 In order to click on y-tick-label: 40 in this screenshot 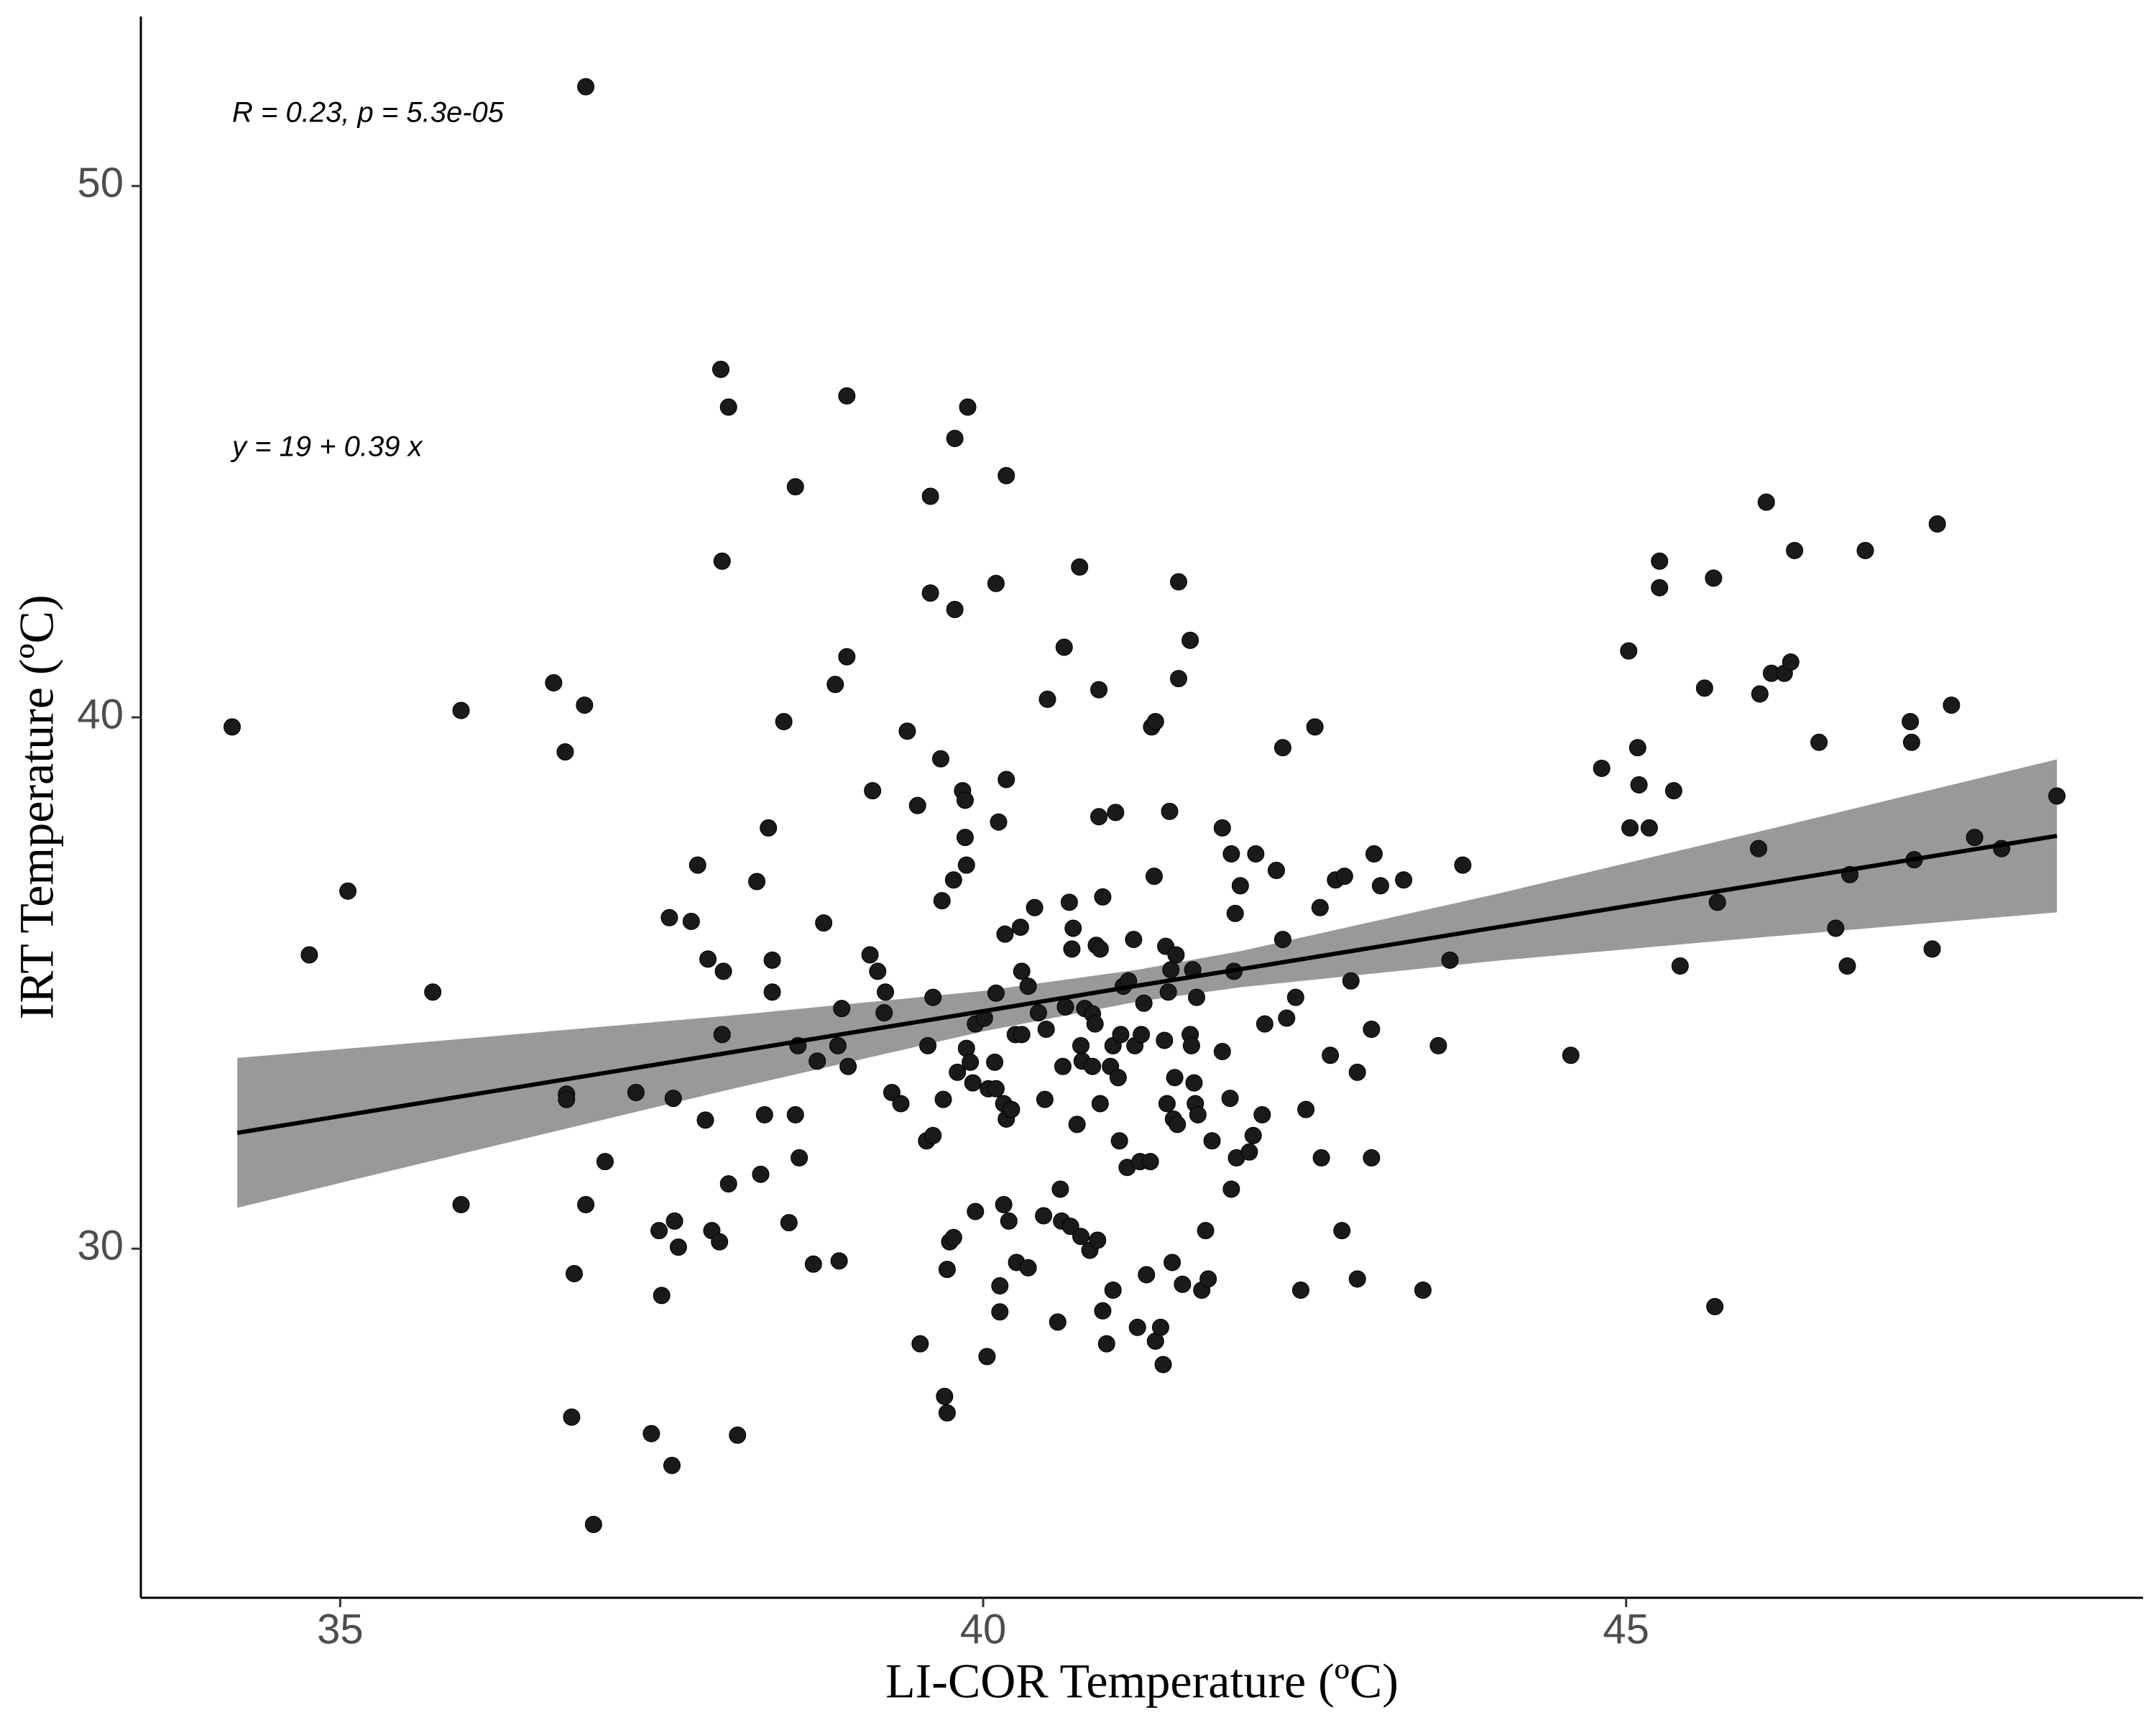, I will do `click(101, 714)`.